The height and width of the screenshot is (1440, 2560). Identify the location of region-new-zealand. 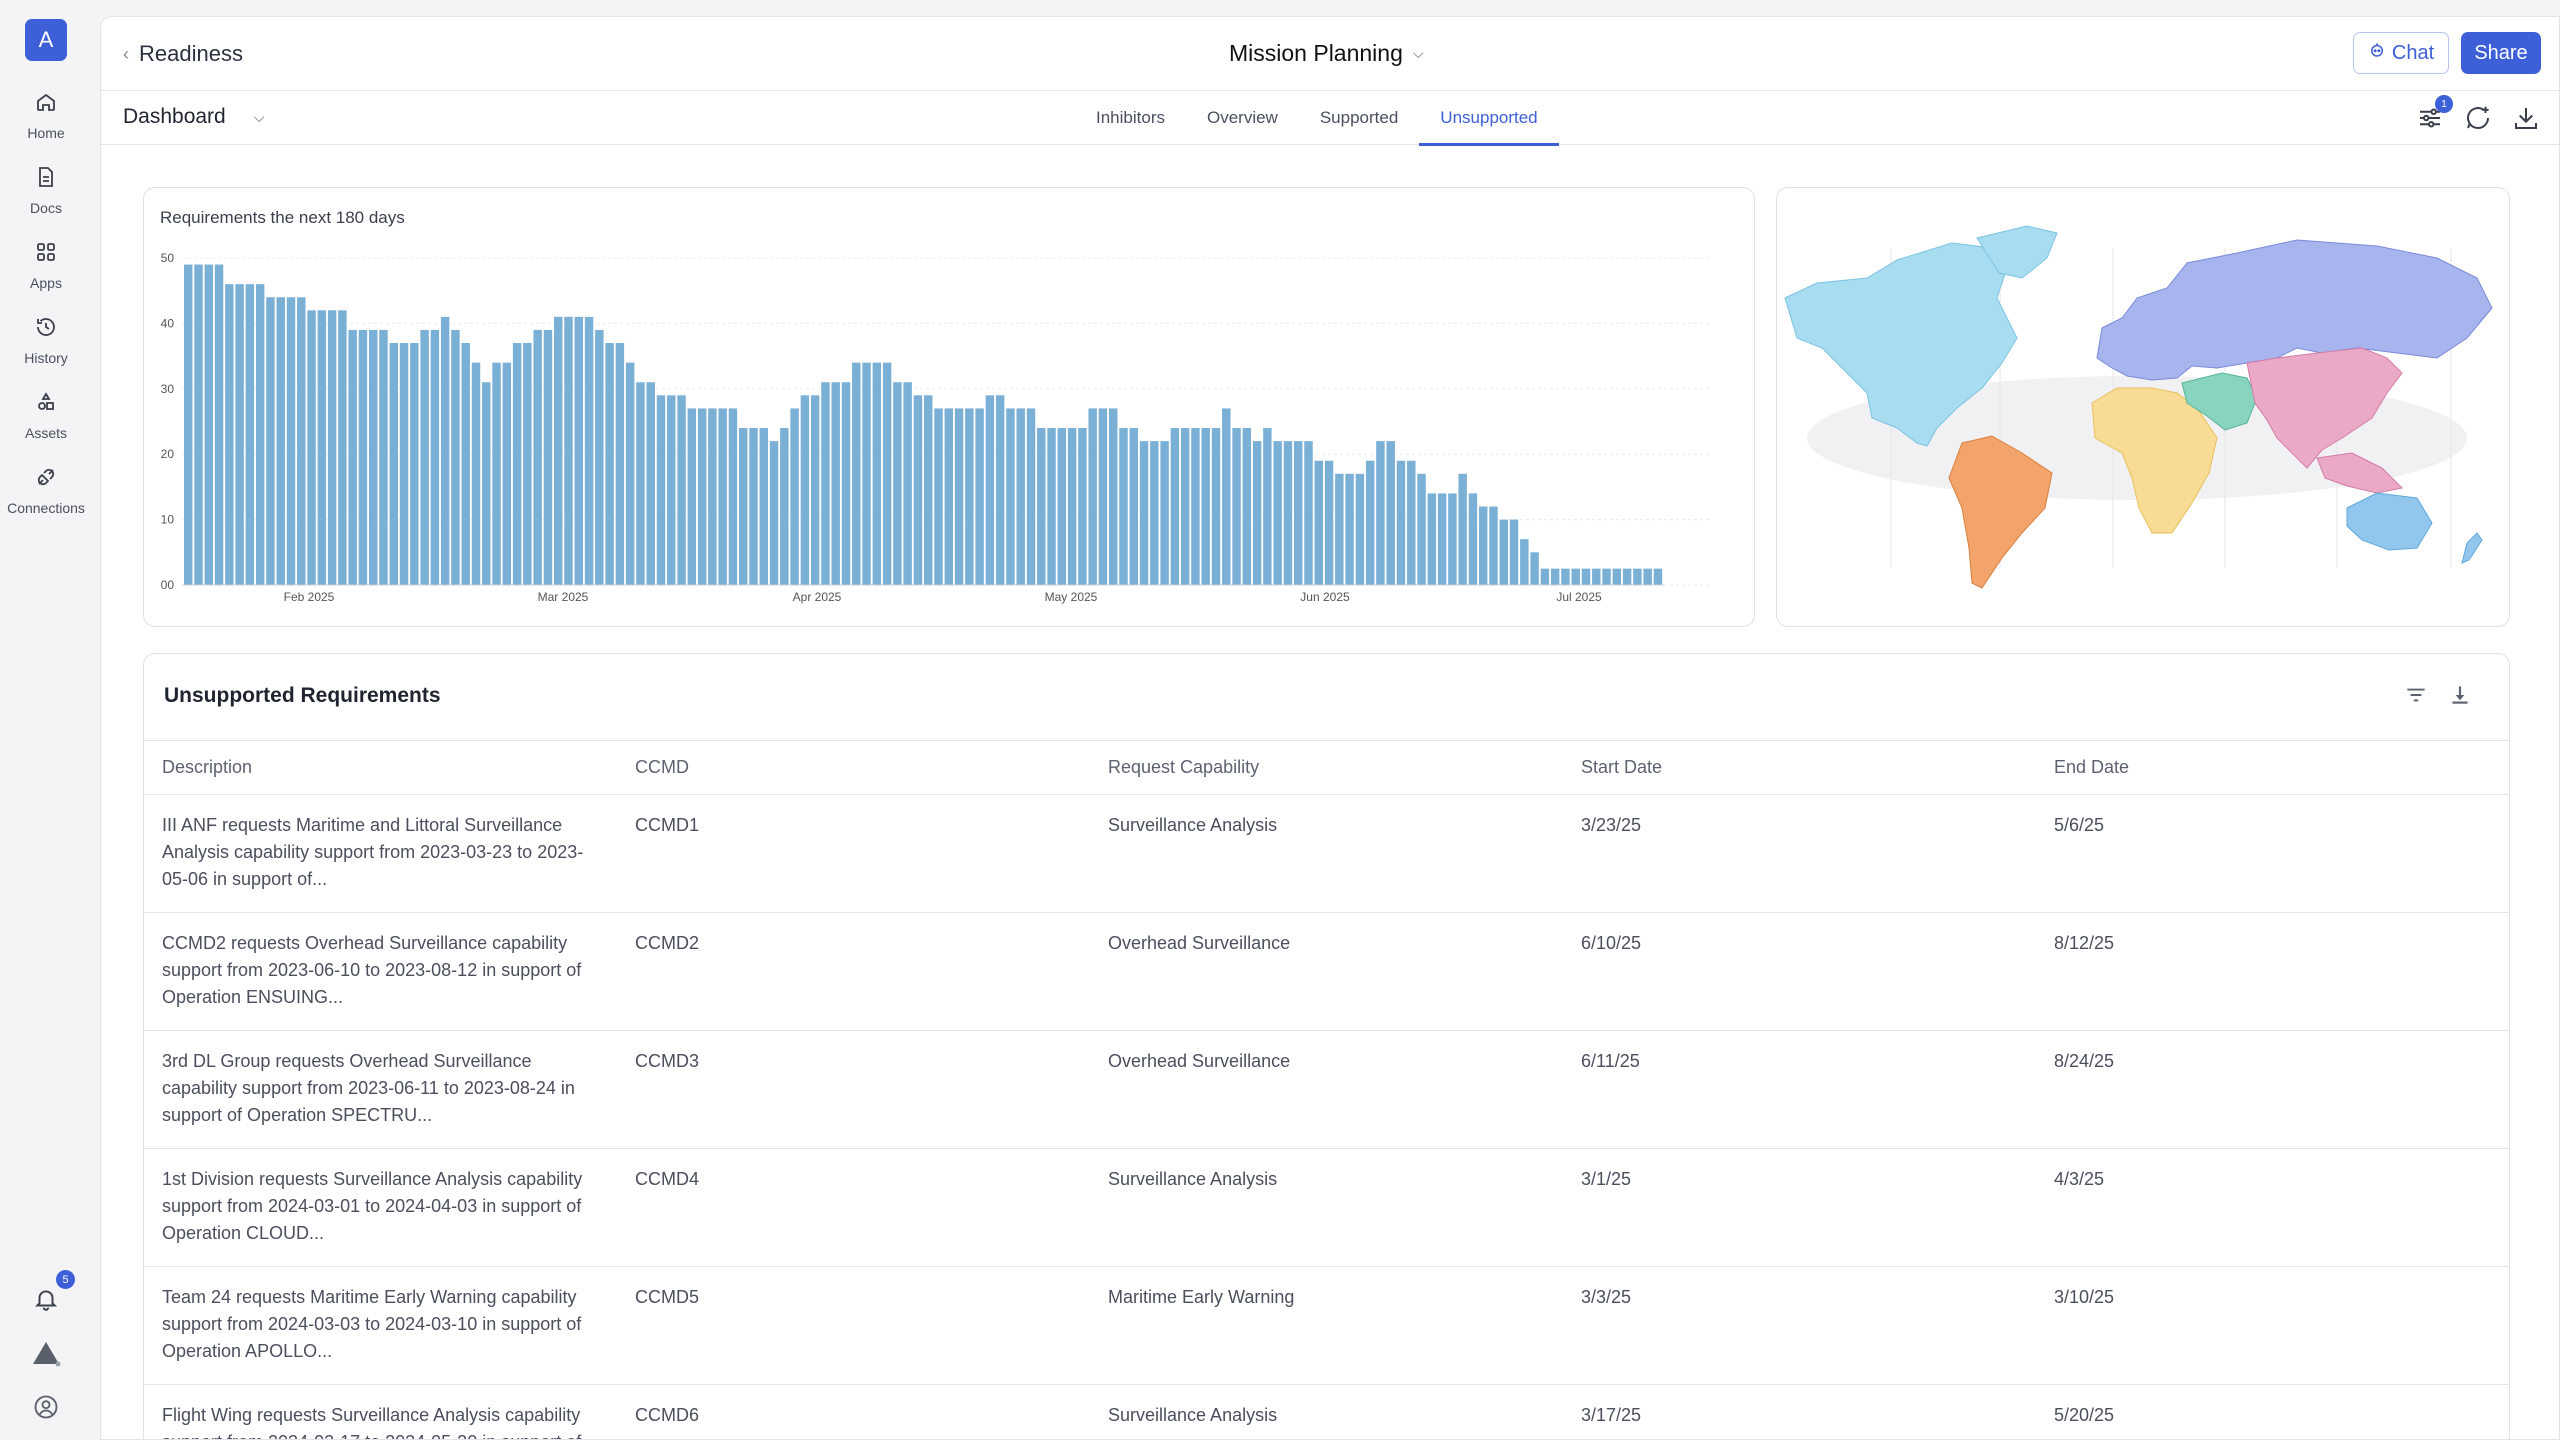
(2472, 548).